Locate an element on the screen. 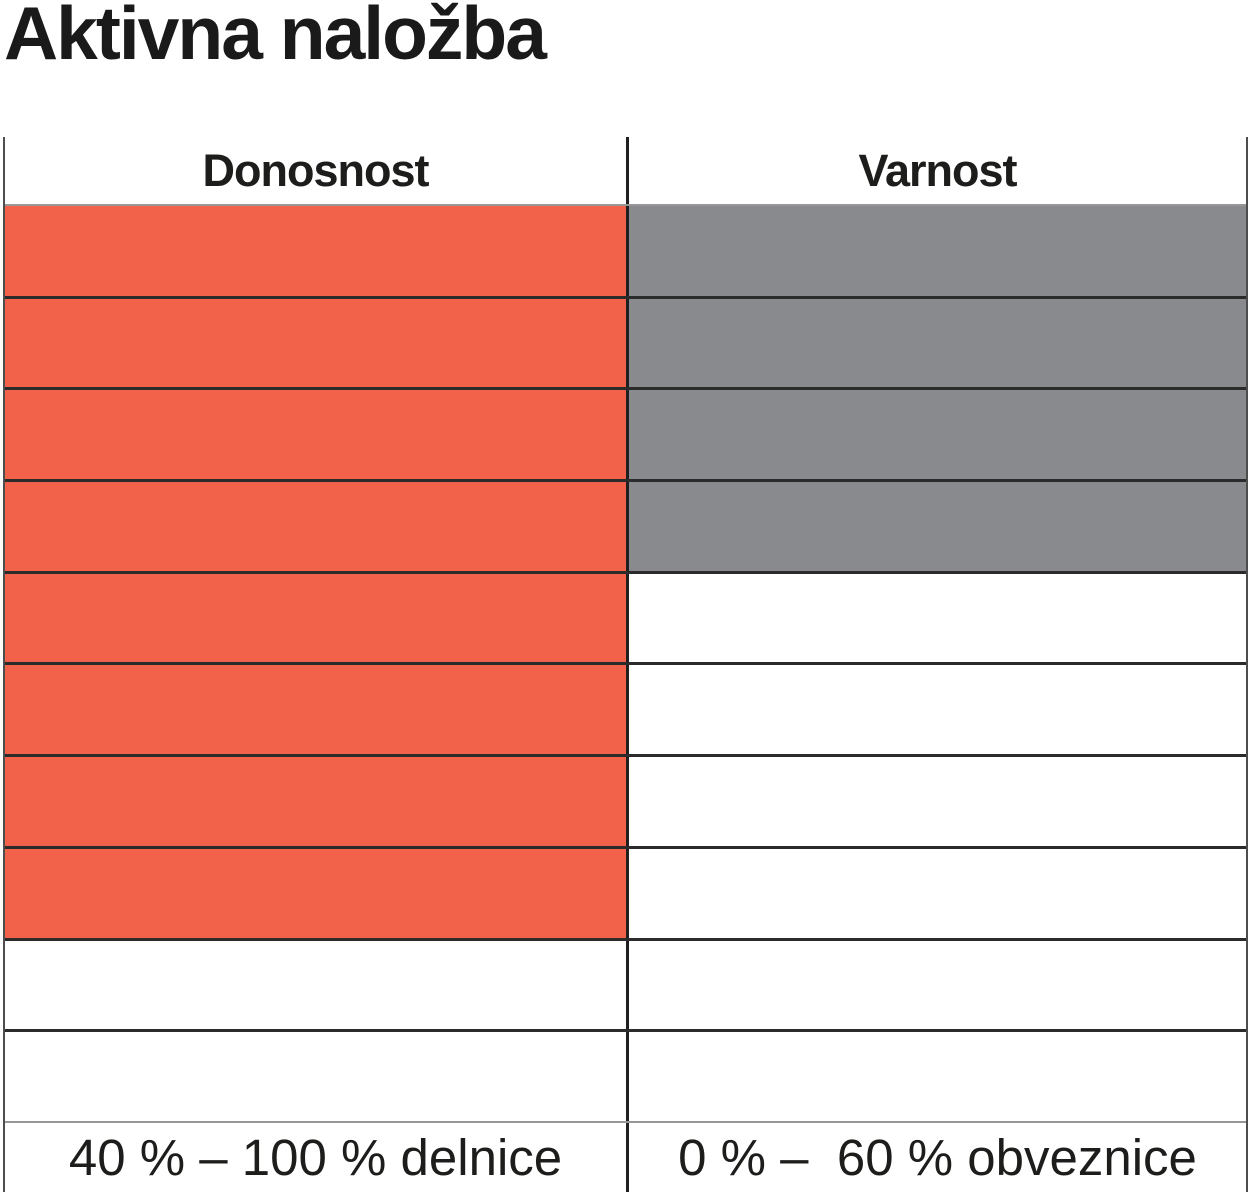  cell-donosnost-6-filled is located at coordinates (317, 710).